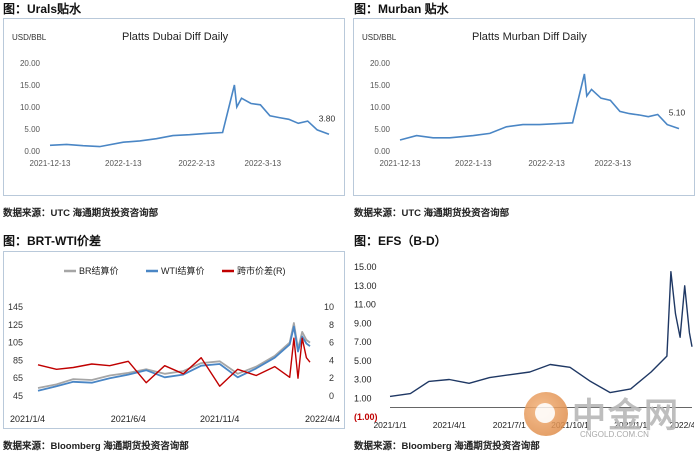 Image resolution: width=698 pixels, height=454 pixels. Describe the element at coordinates (363, 342) in the screenshot. I see `efs-ytick-label: 7.00` at that location.